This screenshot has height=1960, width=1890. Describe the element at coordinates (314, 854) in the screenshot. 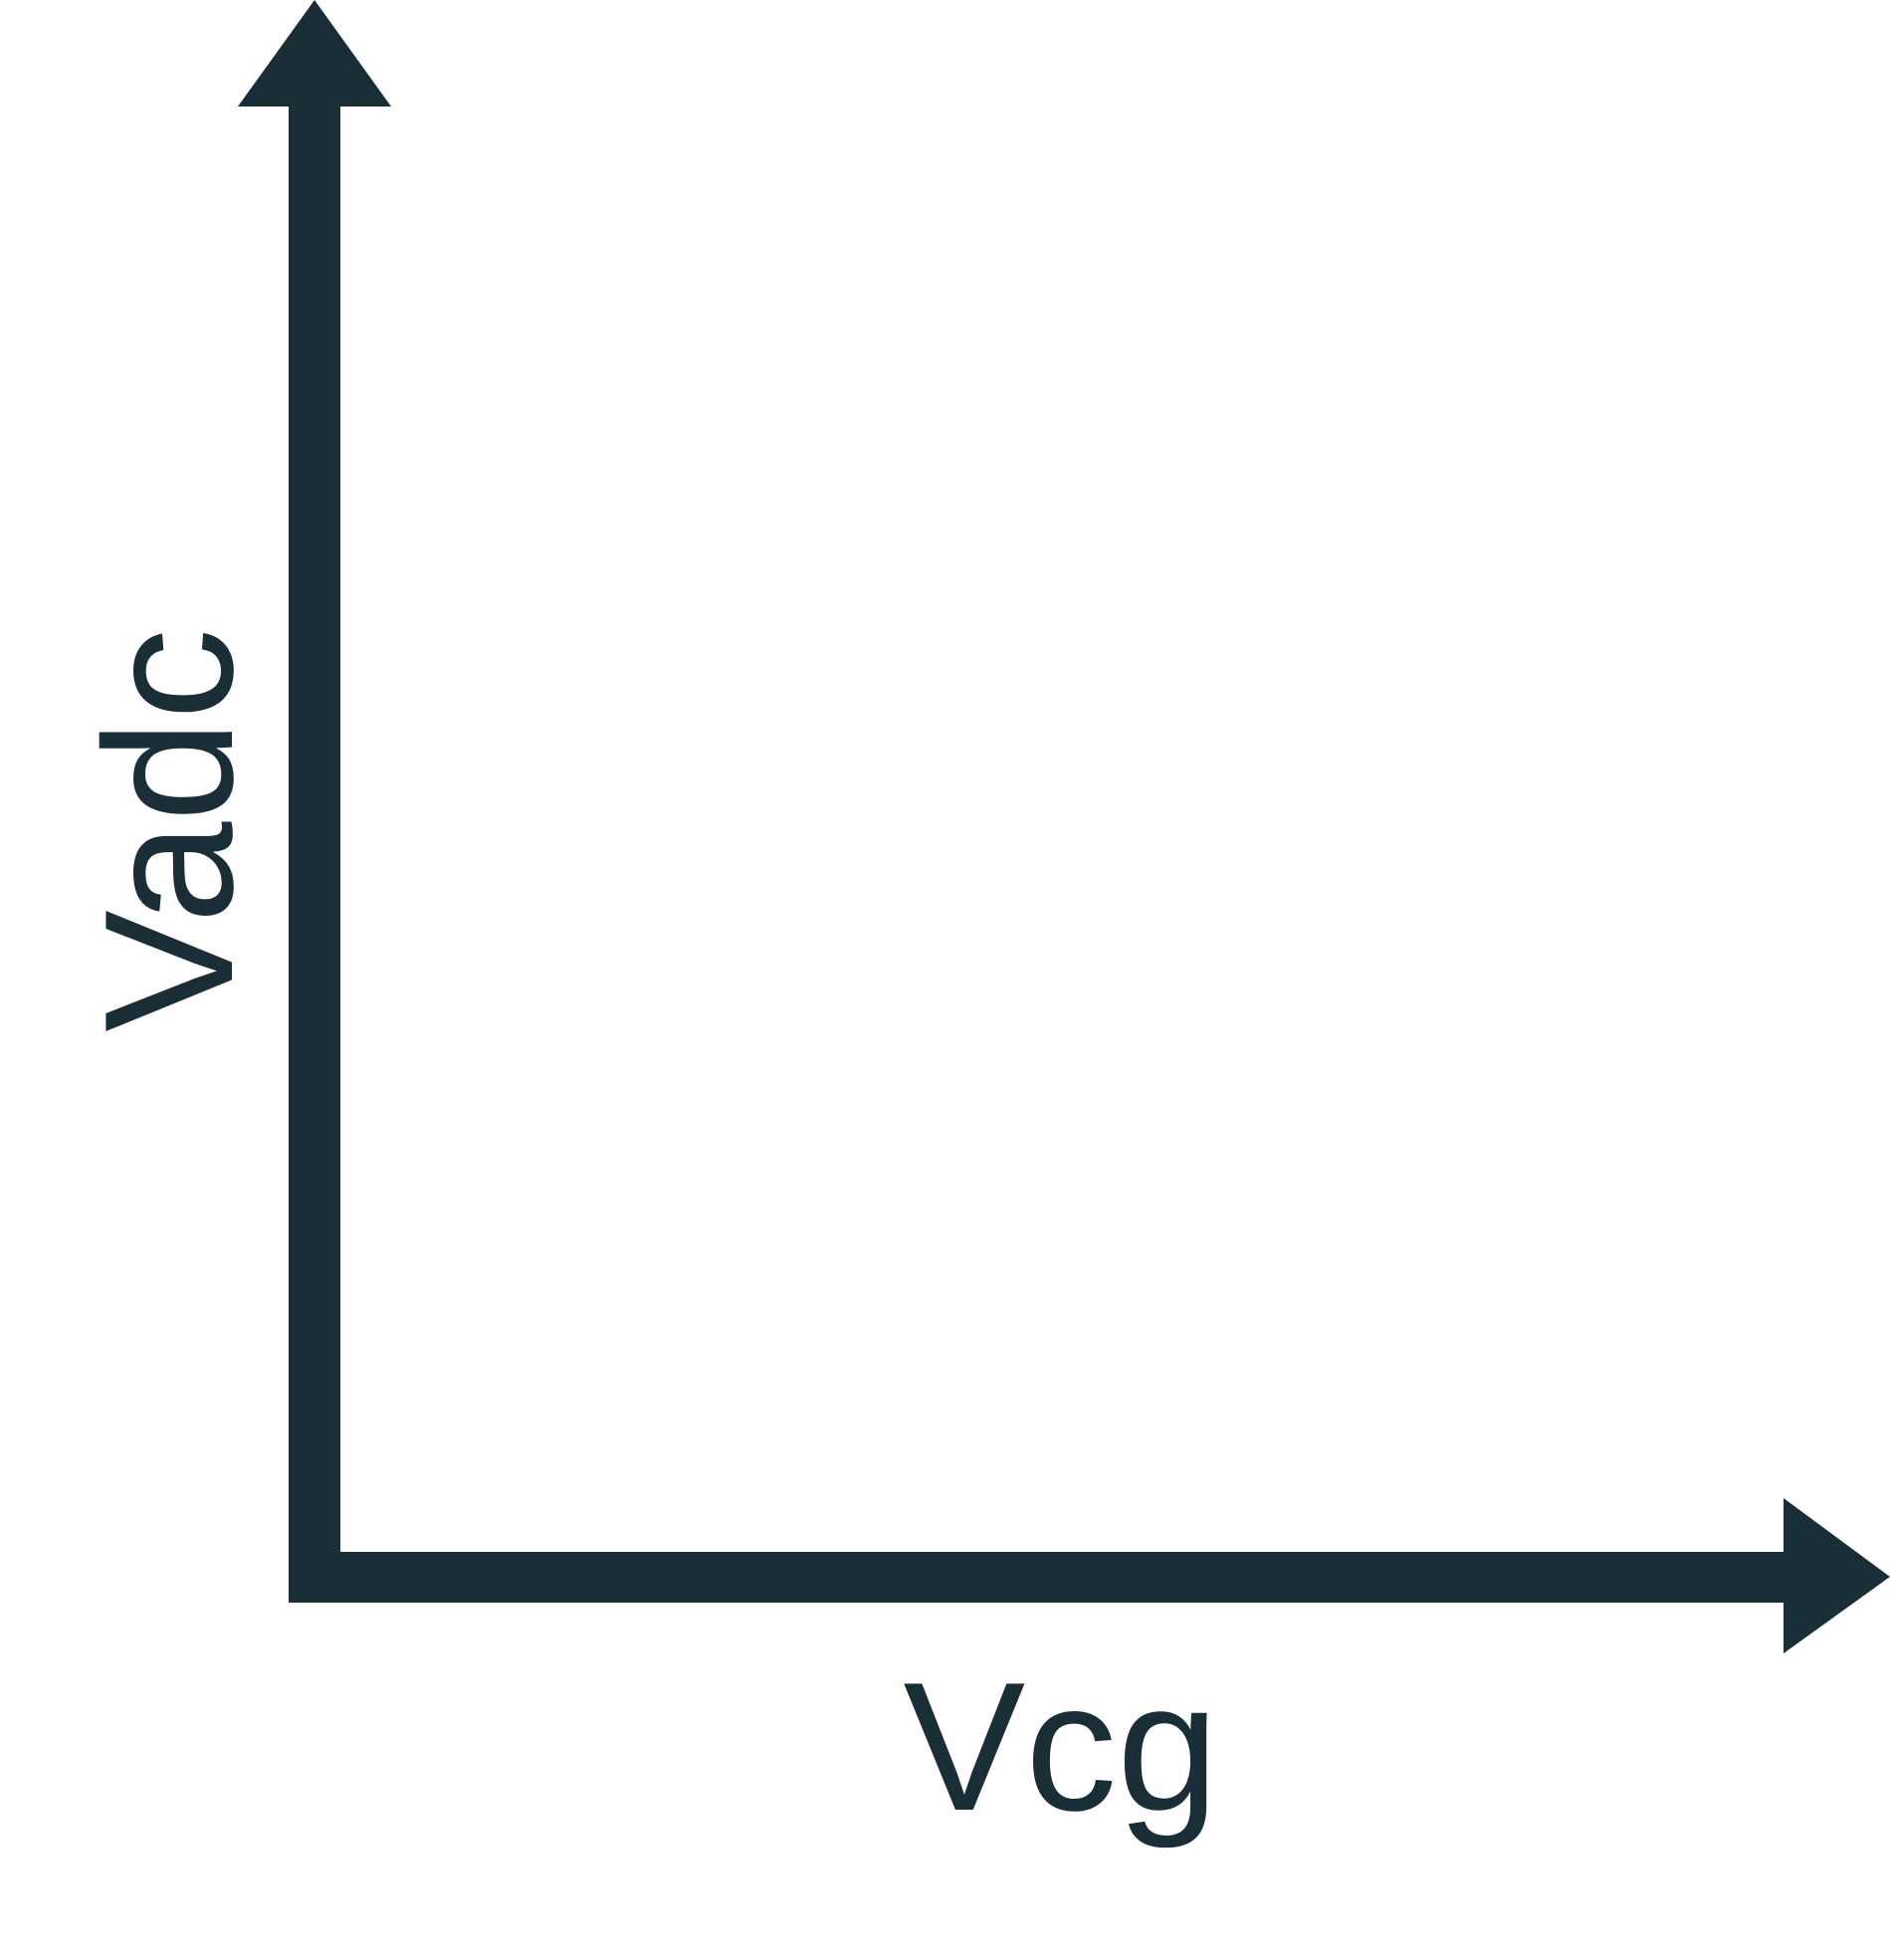

I see `y-axis-line` at that location.